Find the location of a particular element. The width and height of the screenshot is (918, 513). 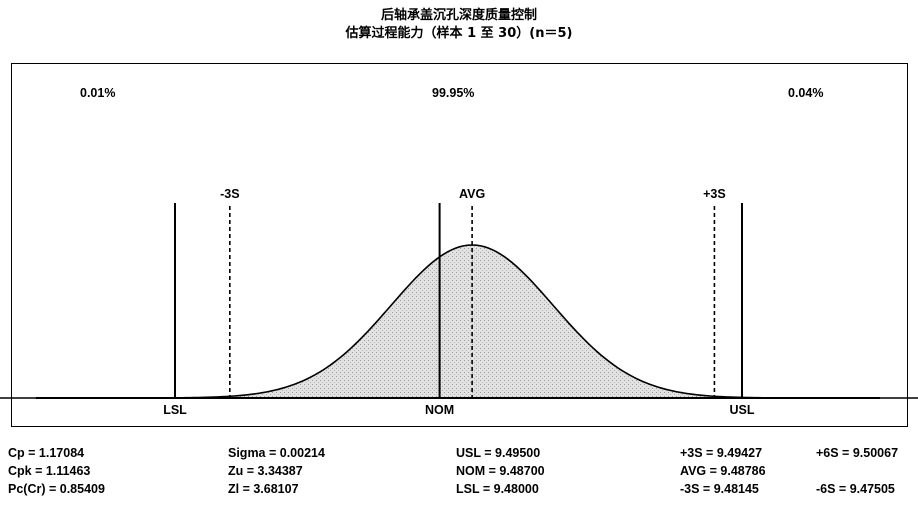

stat-cp: Cp = 1.17084 is located at coordinates (46, 453).